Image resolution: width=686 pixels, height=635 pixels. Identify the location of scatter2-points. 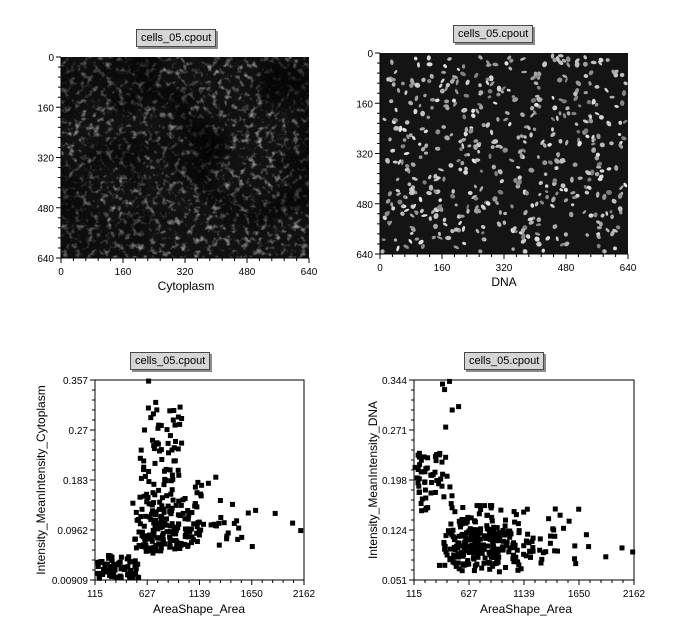
(524, 476).